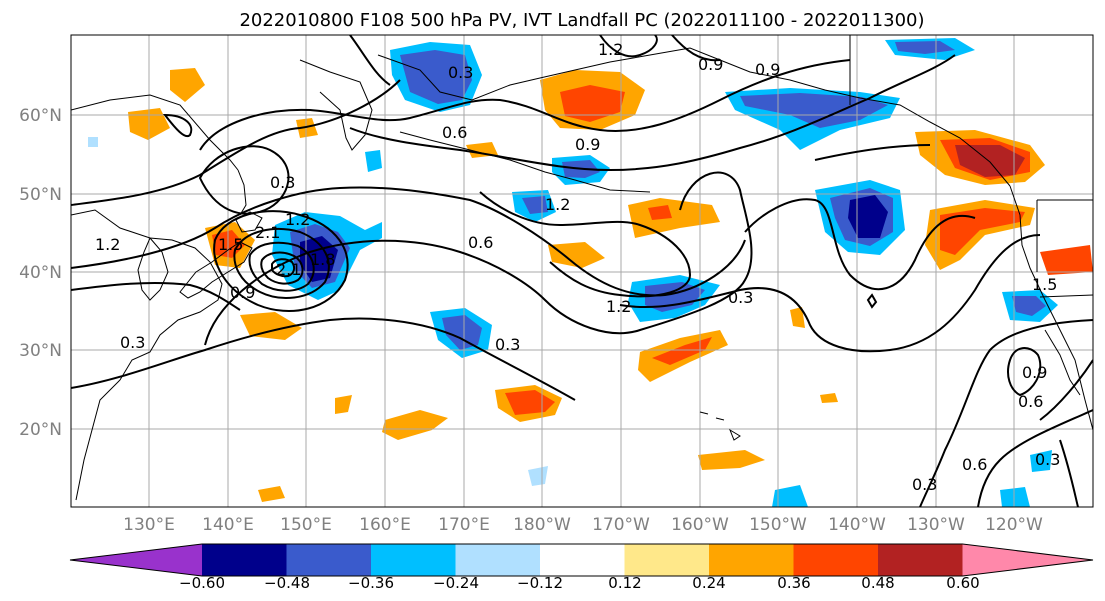 The height and width of the screenshot is (601, 1105). I want to click on lon-label: 140°E, so click(228, 525).